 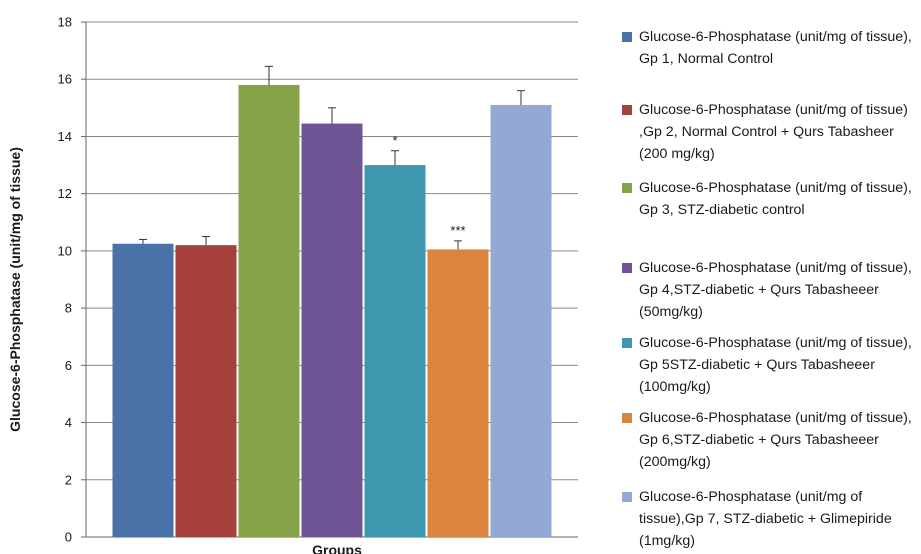 What do you see at coordinates (65, 193) in the screenshot?
I see `y-tick-label: 12` at bounding box center [65, 193].